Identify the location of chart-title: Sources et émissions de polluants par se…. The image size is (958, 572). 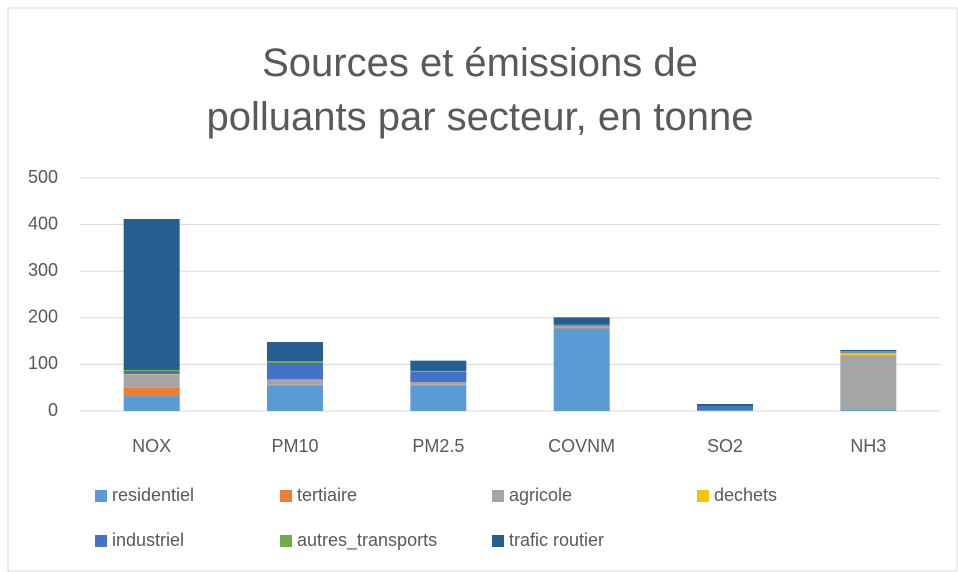
(480, 90).